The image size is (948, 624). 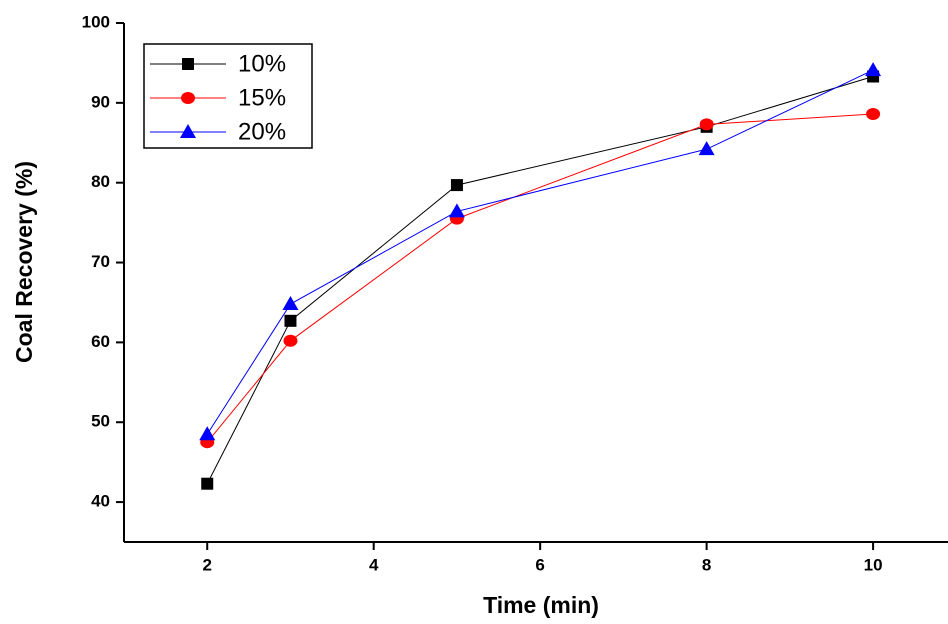 What do you see at coordinates (100, 421) in the screenshot?
I see `y-tick-label: 50` at bounding box center [100, 421].